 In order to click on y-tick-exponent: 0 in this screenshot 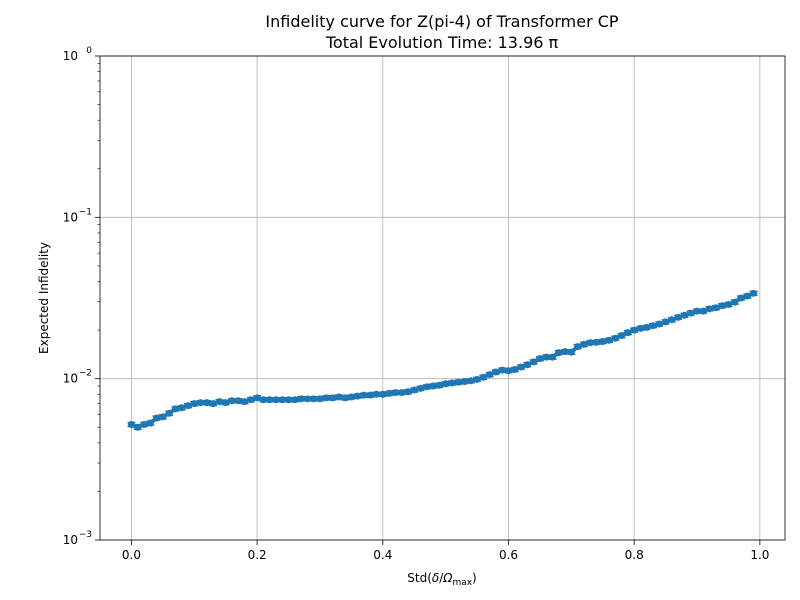, I will do `click(89, 51)`.